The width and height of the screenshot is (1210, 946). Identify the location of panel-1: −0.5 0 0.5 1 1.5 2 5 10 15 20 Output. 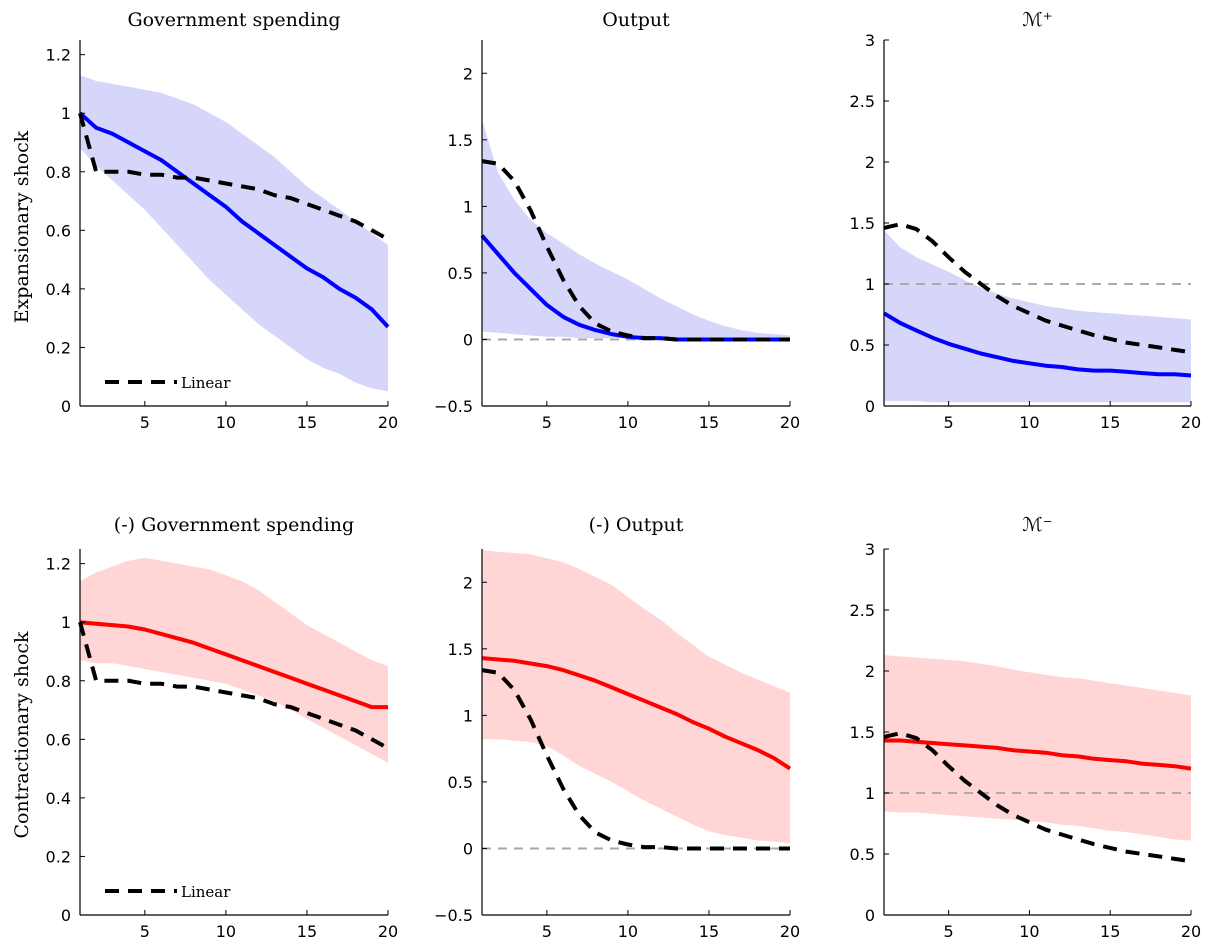
(617, 220).